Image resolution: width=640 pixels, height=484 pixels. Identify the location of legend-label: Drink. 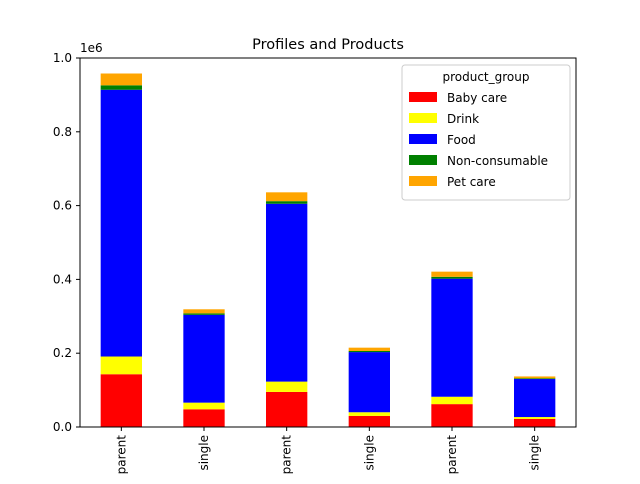
(463, 119).